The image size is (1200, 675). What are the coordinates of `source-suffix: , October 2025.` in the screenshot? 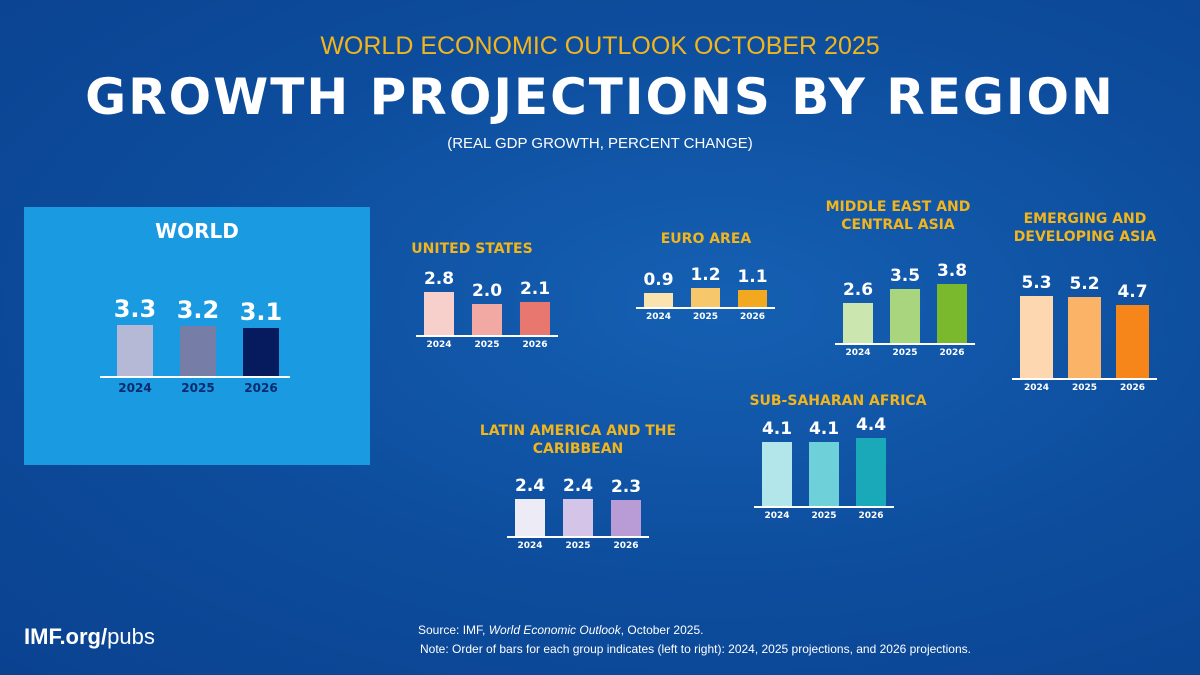 It's located at (662, 630).